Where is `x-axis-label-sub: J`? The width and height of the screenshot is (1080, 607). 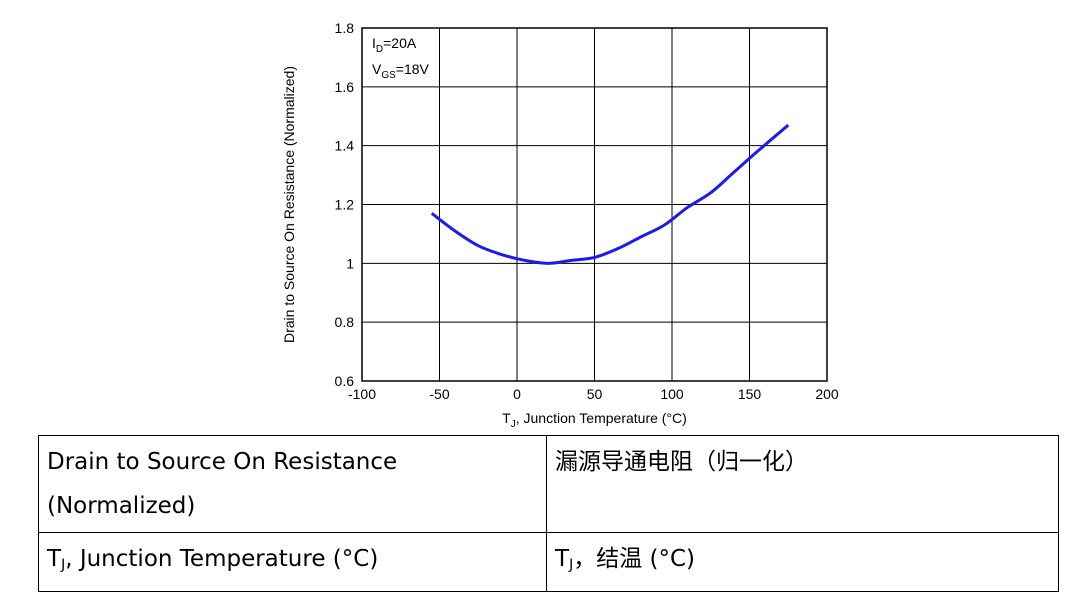 x-axis-label-sub: J is located at coordinates (513, 424).